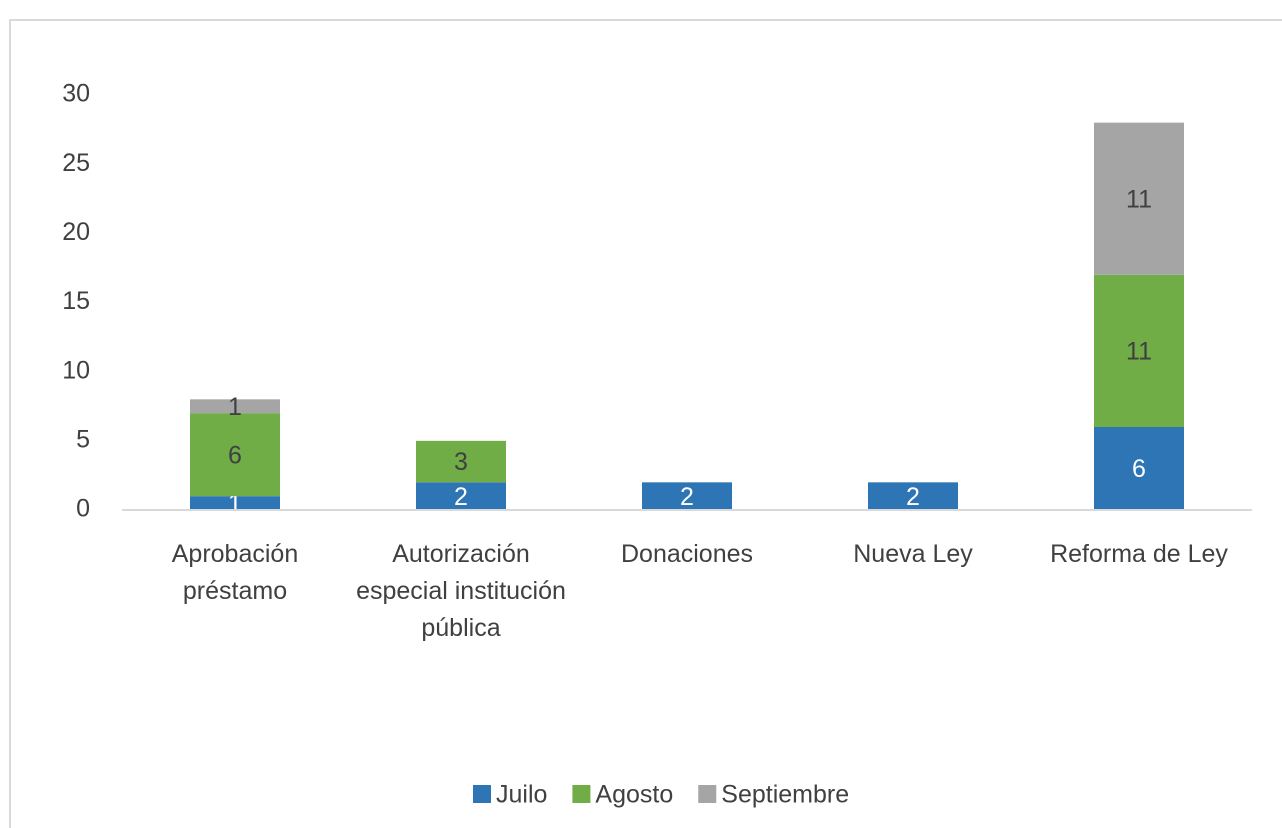 The width and height of the screenshot is (1282, 828). Describe the element at coordinates (76, 94) in the screenshot. I see `y-tick-label: 30` at that location.